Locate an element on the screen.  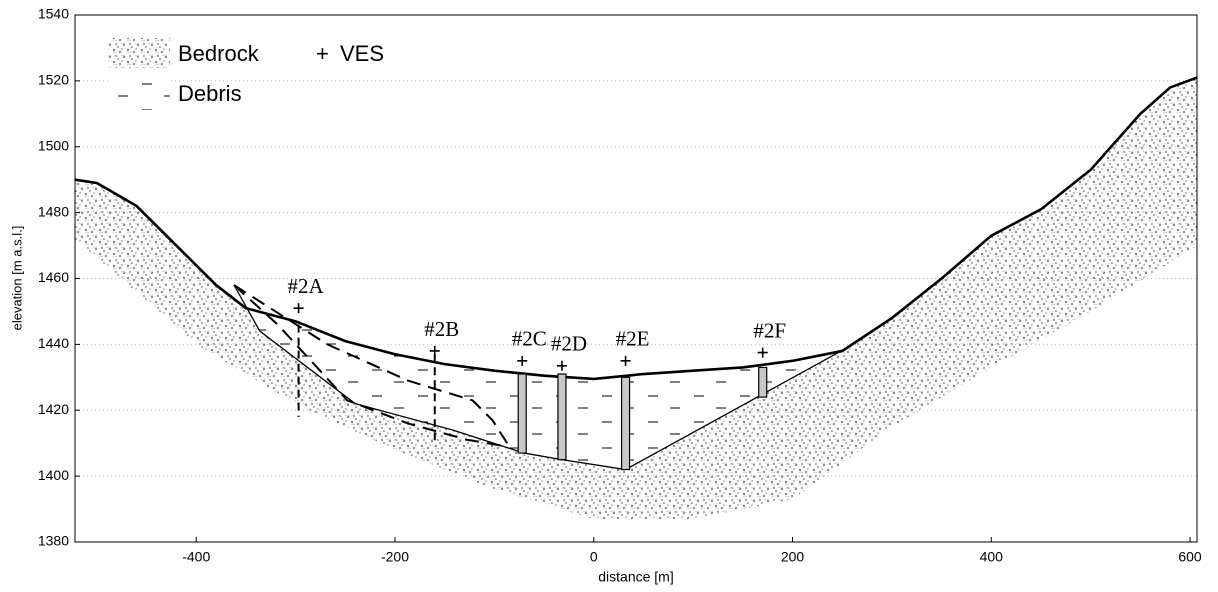
y-tick-label: 1400 is located at coordinates (53, 475).